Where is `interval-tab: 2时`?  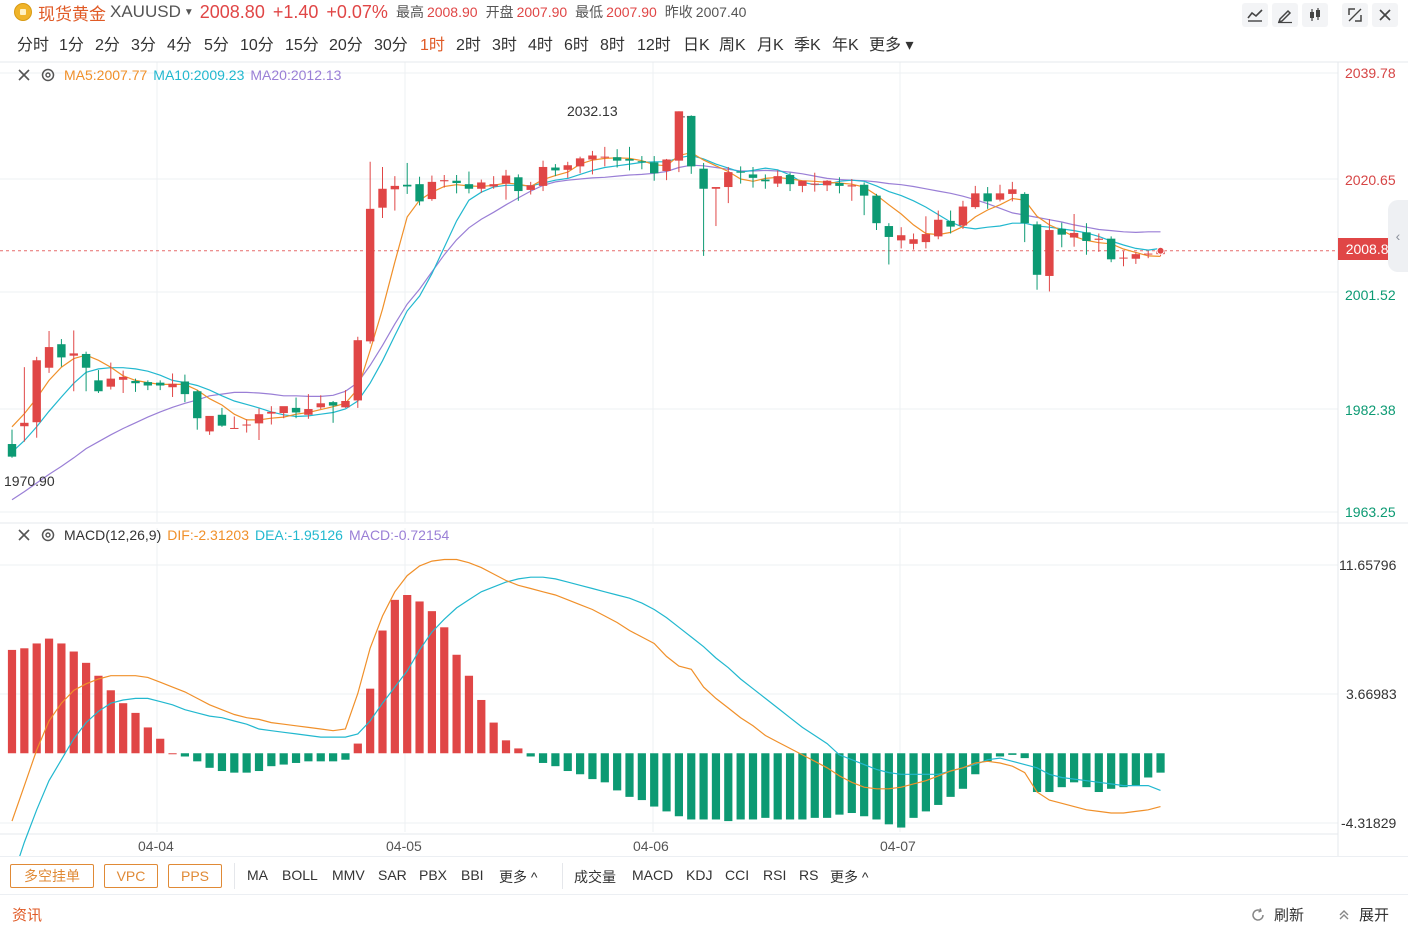
interval-tab: 2时 is located at coordinates (468, 45).